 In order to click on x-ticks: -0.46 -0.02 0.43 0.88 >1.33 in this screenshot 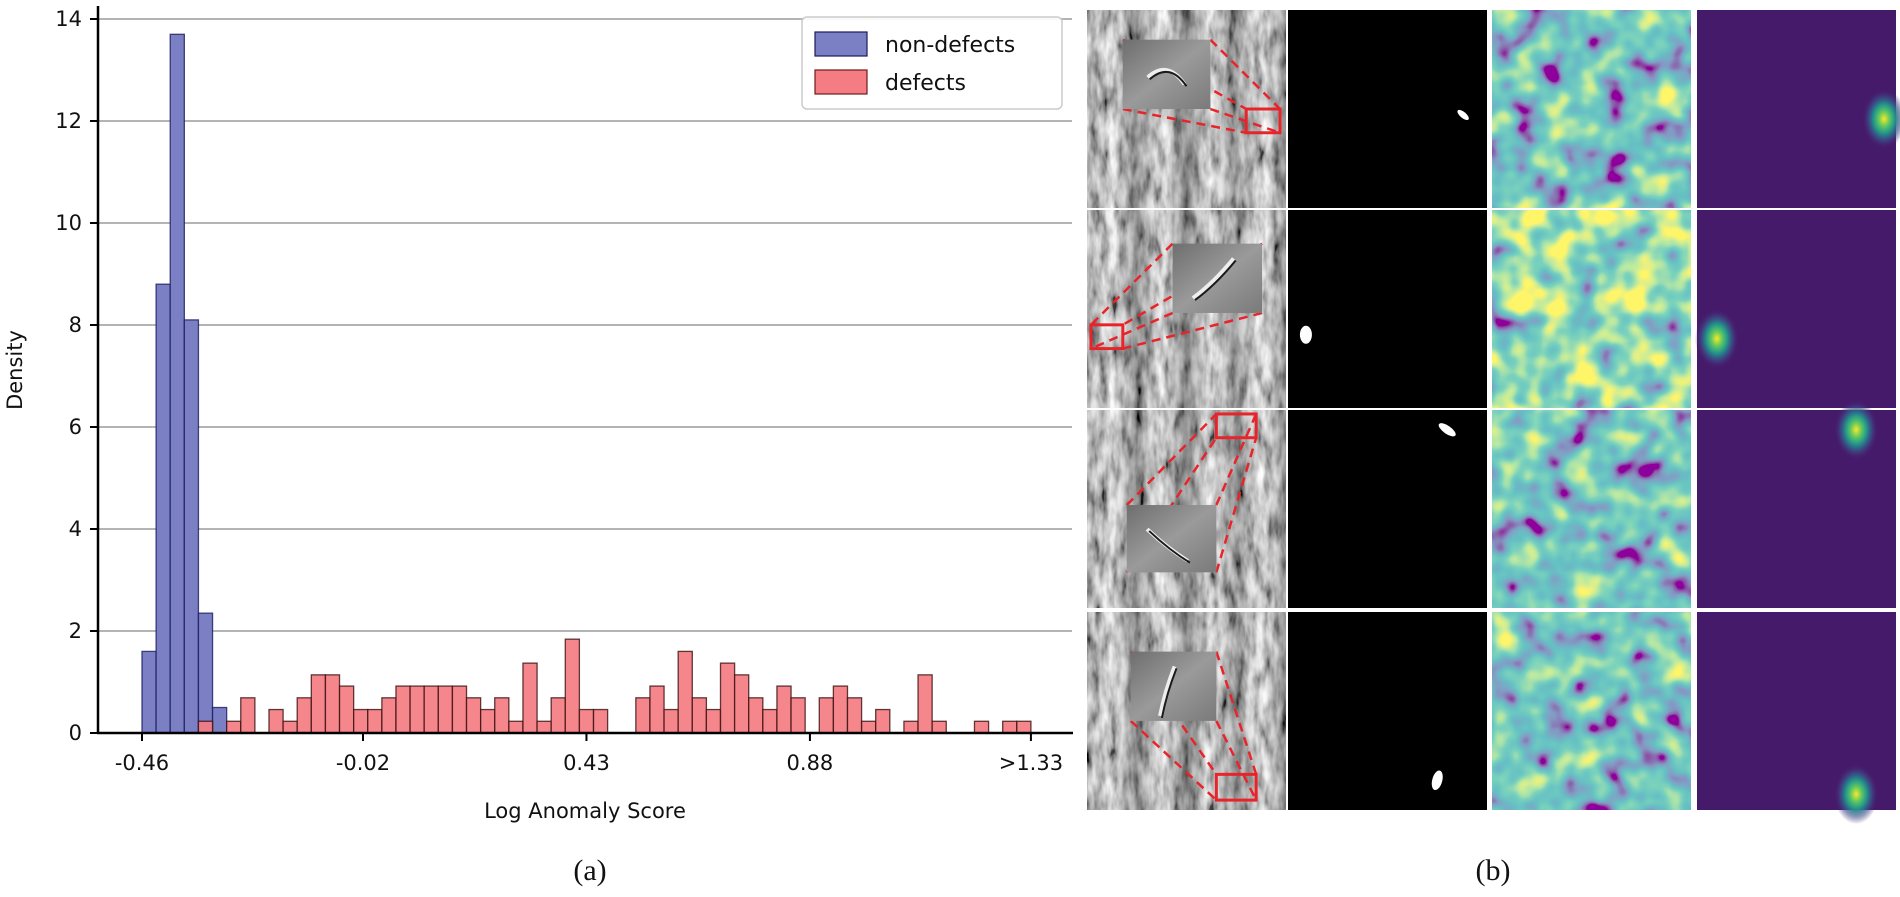, I will do `click(589, 754)`.